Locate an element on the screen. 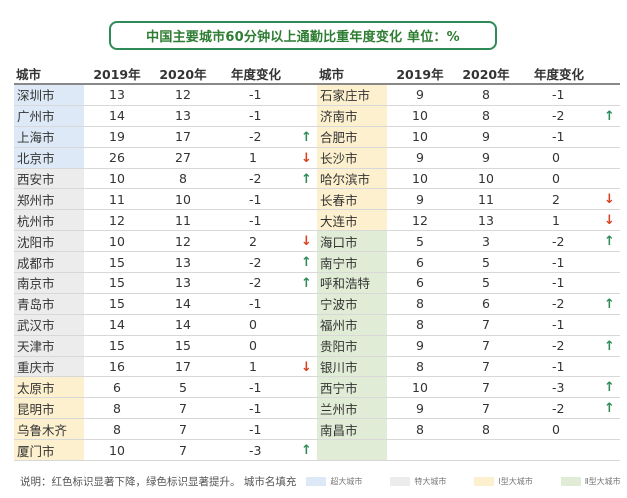 Image resolution: width=627 pixels, height=498 pixels. trend-cell: ↓ is located at coordinates (609, 220).